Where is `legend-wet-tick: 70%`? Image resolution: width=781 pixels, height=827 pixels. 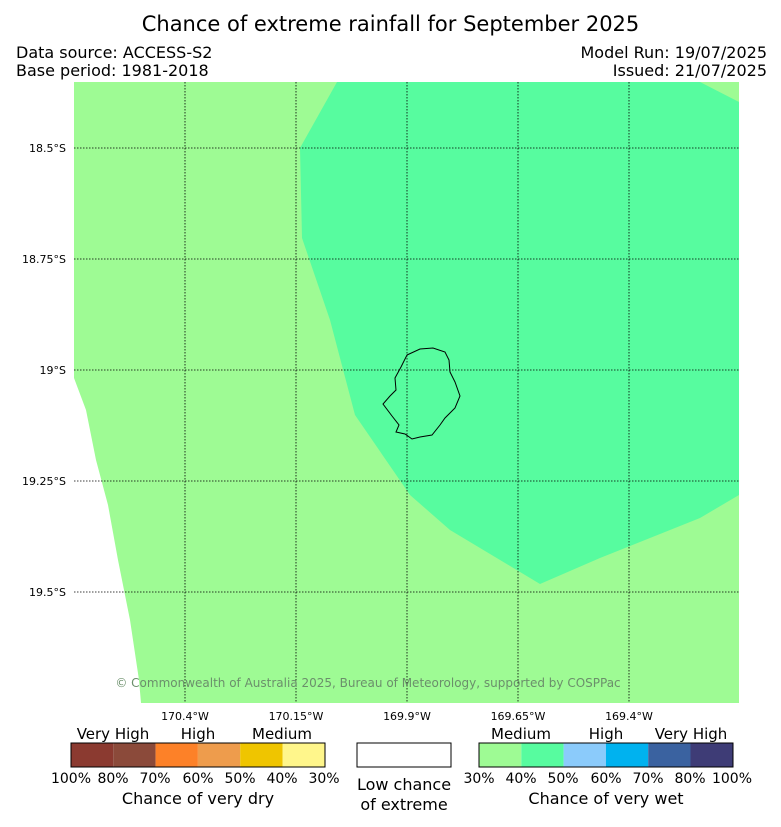
legend-wet-tick: 70% is located at coordinates (647, 779).